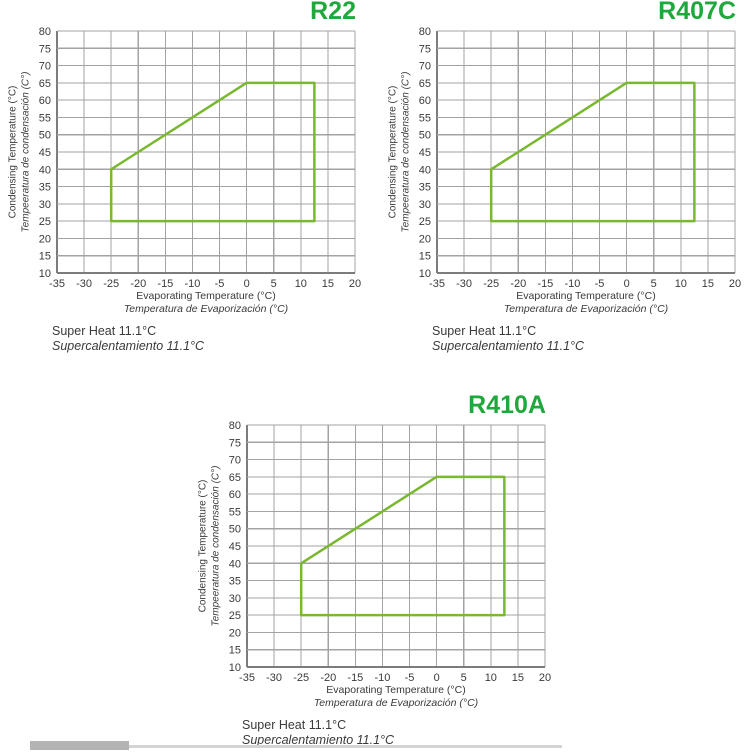 The height and width of the screenshot is (752, 756). I want to click on chart-title: R22, so click(333, 12).